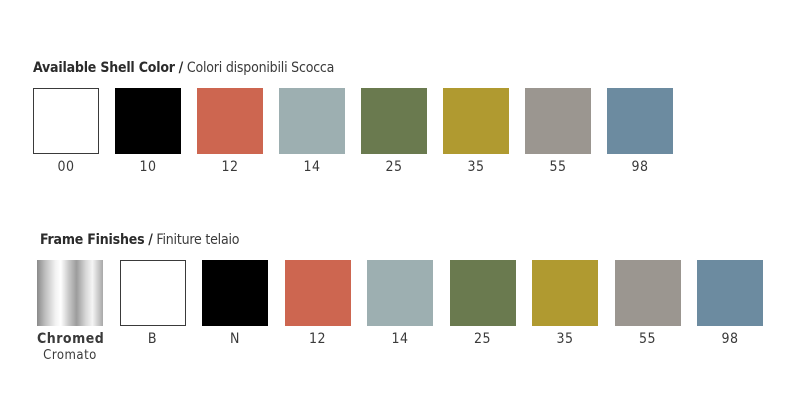 The width and height of the screenshot is (800, 403). What do you see at coordinates (148, 167) in the screenshot?
I see `shell-code-label: 10` at bounding box center [148, 167].